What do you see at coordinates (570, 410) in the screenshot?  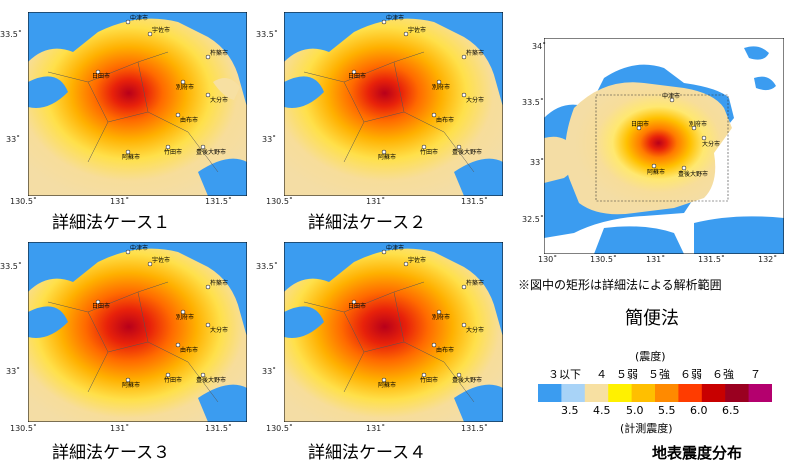 I see `legend-value-label: 3.5` at bounding box center [570, 410].